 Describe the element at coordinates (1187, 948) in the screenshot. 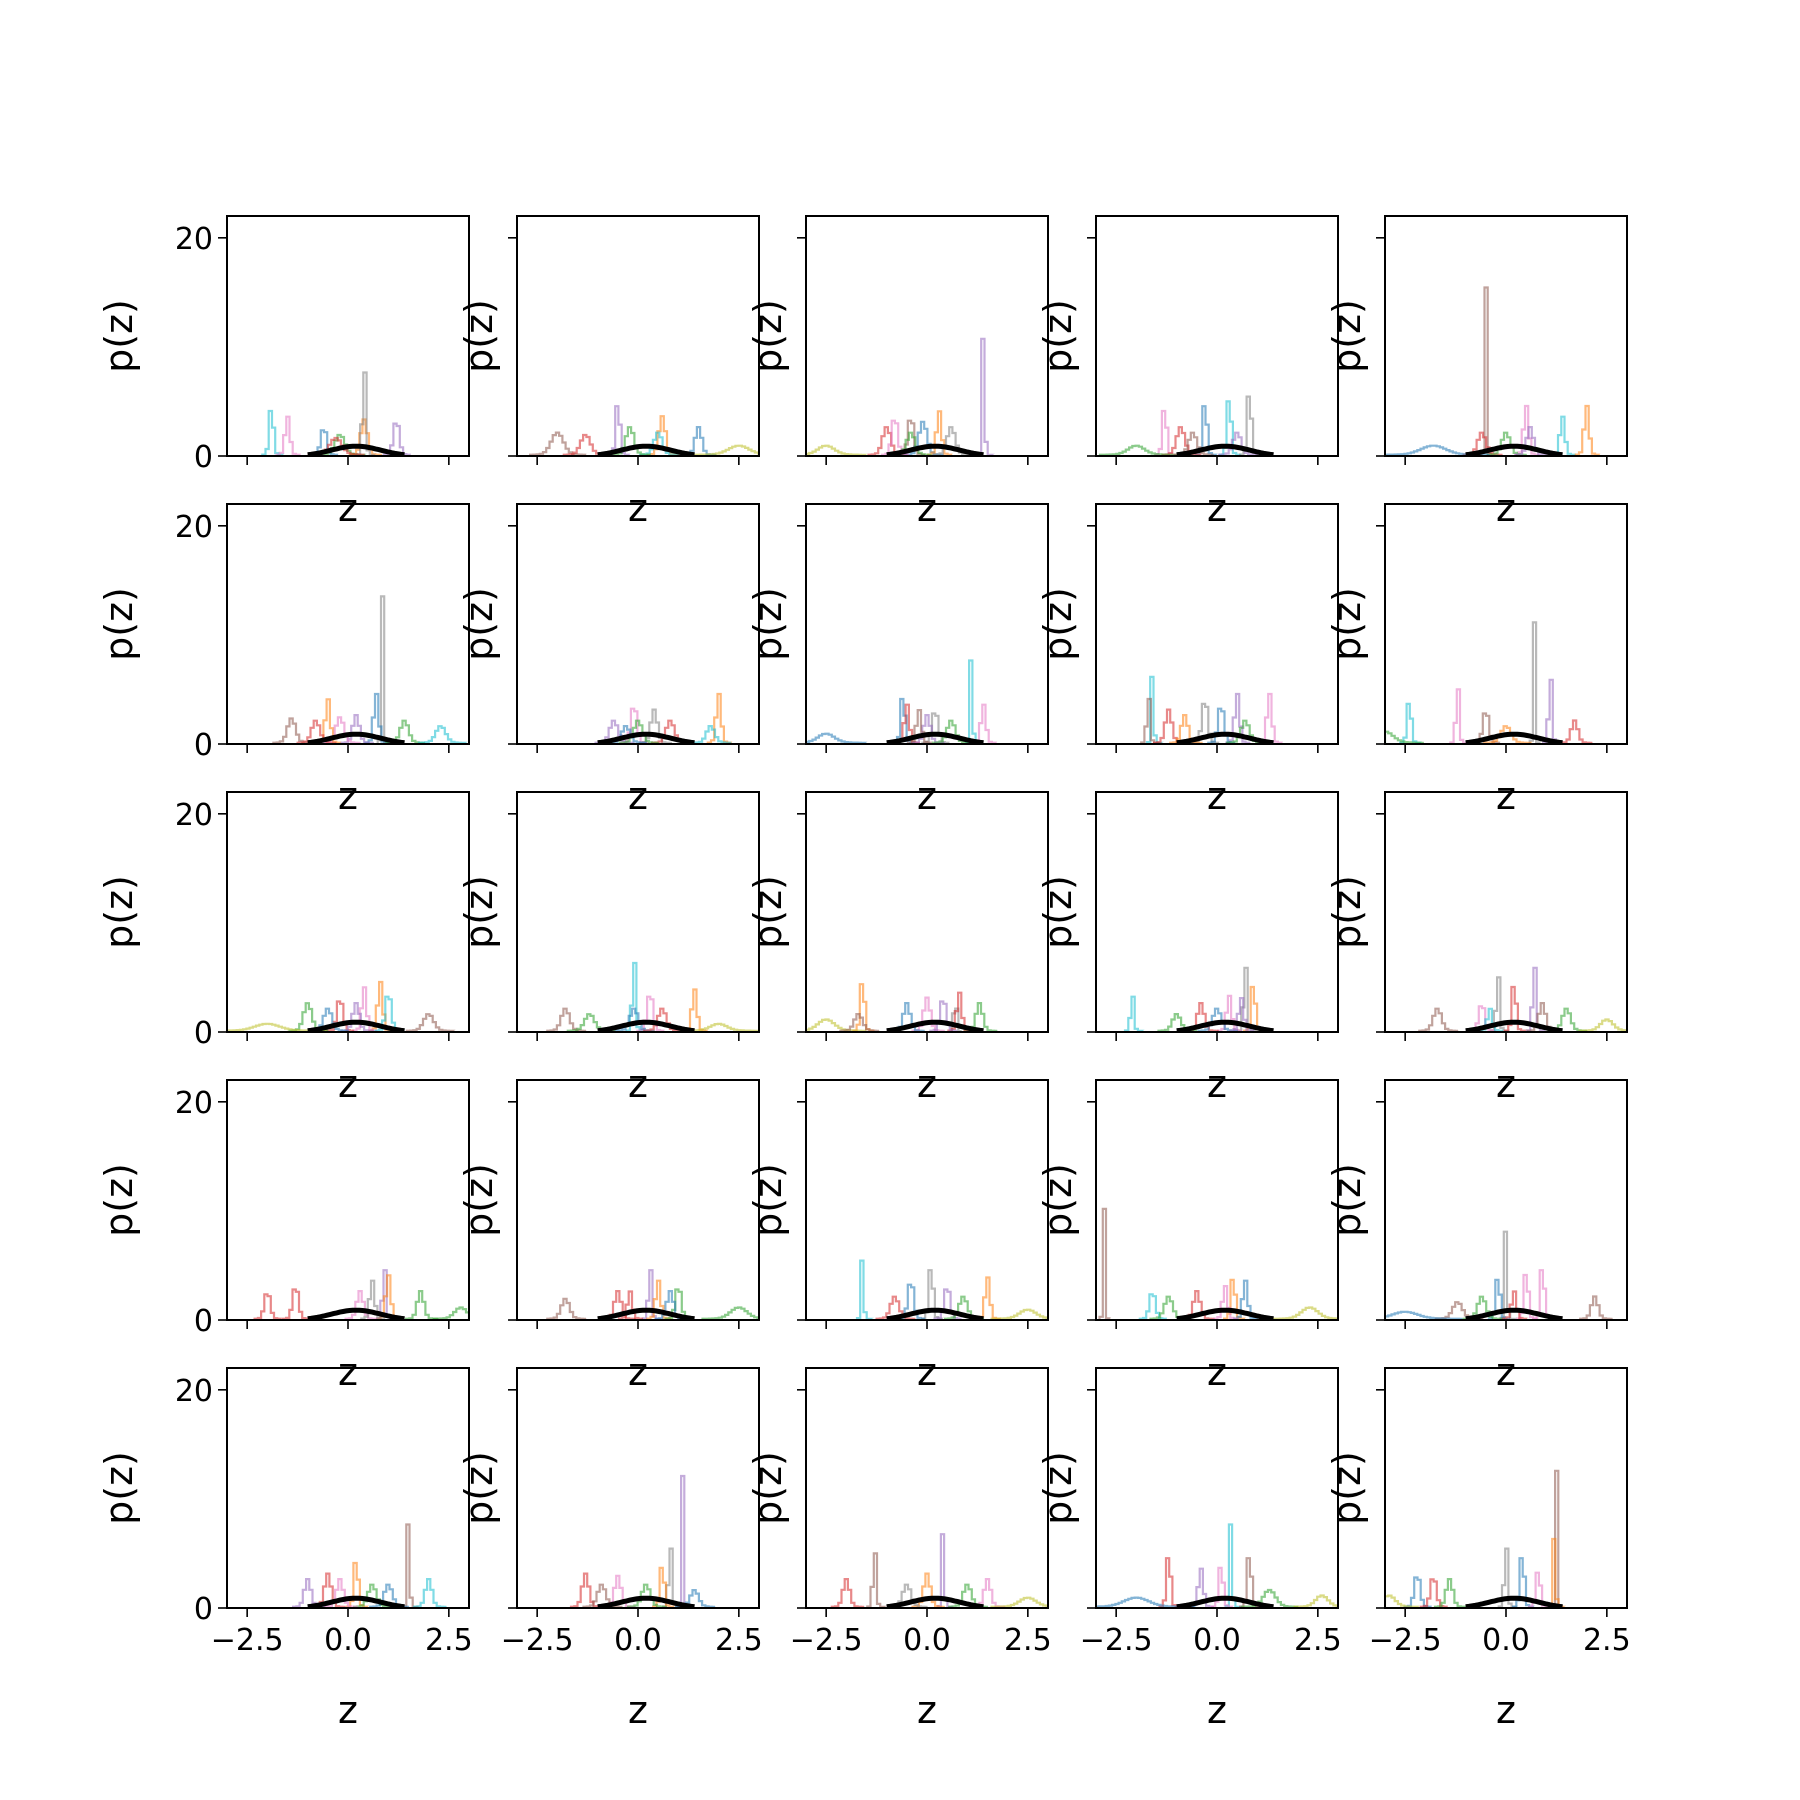

I see `subplot-3-4: z p(z)` at that location.